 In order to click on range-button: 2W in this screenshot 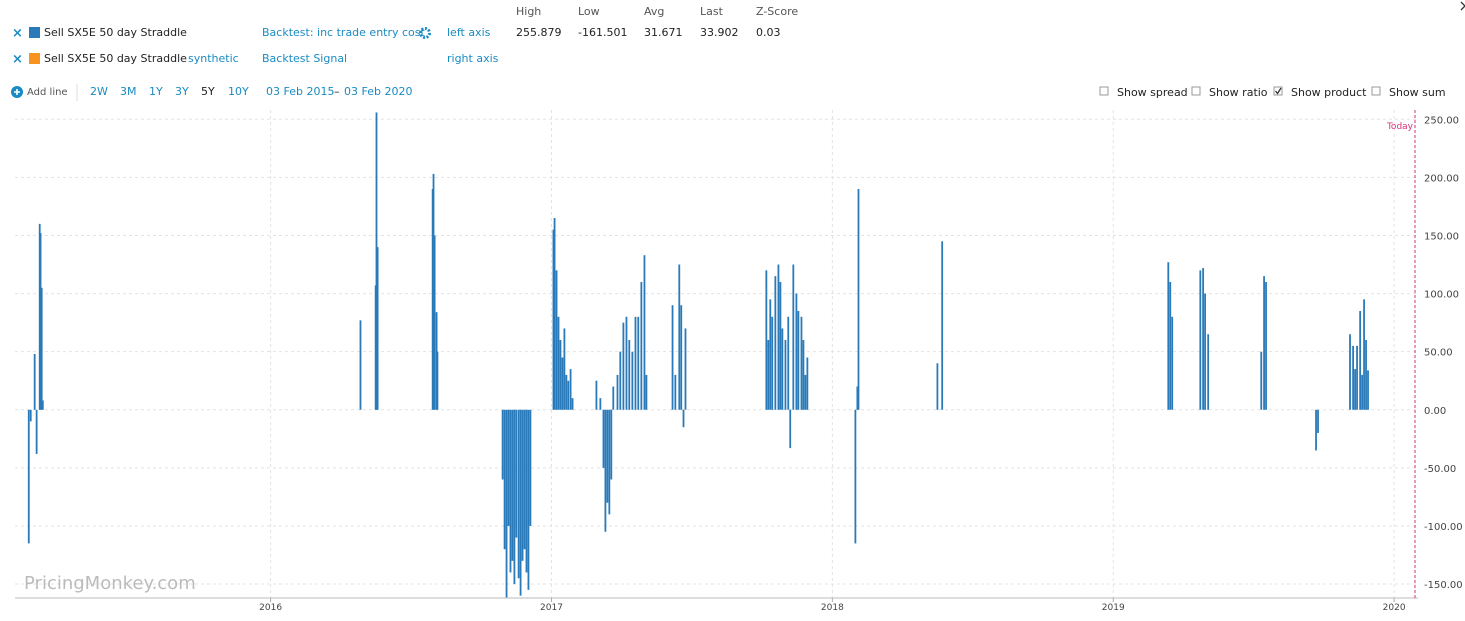, I will do `click(99, 91)`.